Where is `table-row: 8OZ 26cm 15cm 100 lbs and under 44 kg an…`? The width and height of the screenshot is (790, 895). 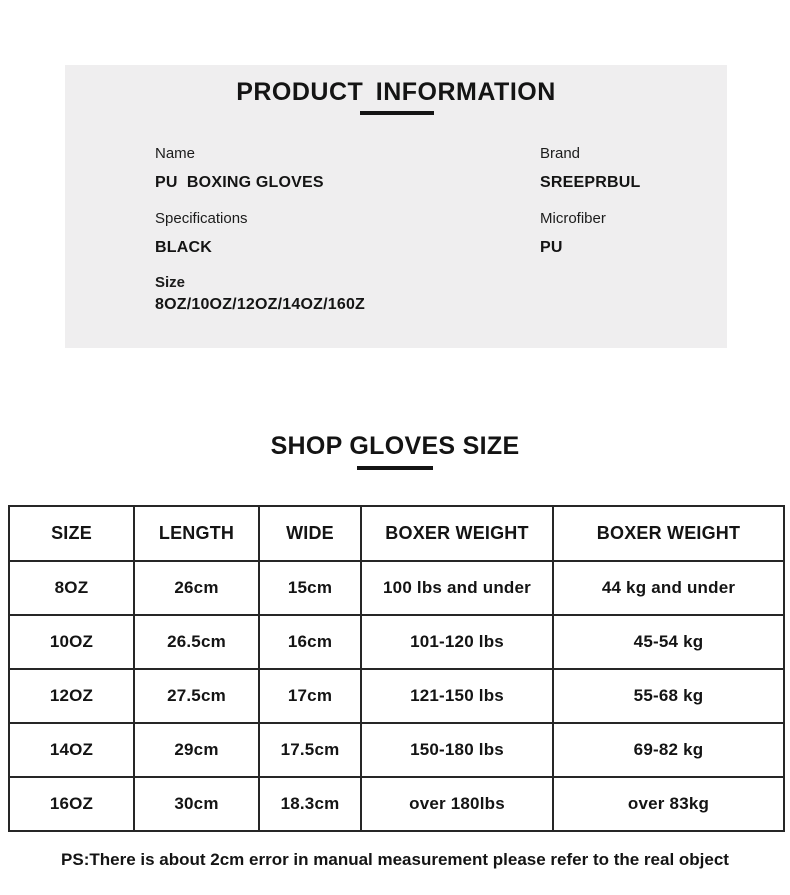
table-row: 8OZ 26cm 15cm 100 lbs and under 44 kg an… is located at coordinates (396, 588).